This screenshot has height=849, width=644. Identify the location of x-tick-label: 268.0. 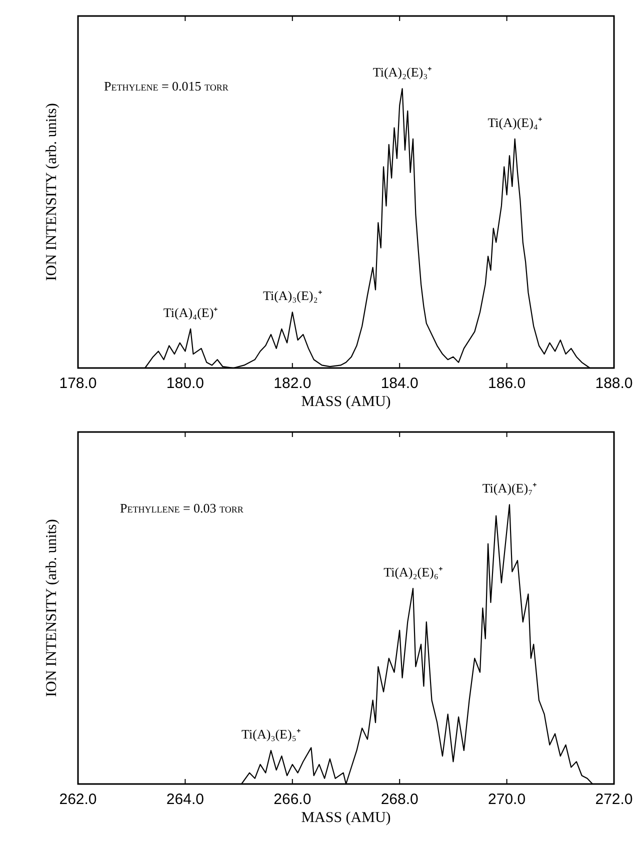
(399, 799).